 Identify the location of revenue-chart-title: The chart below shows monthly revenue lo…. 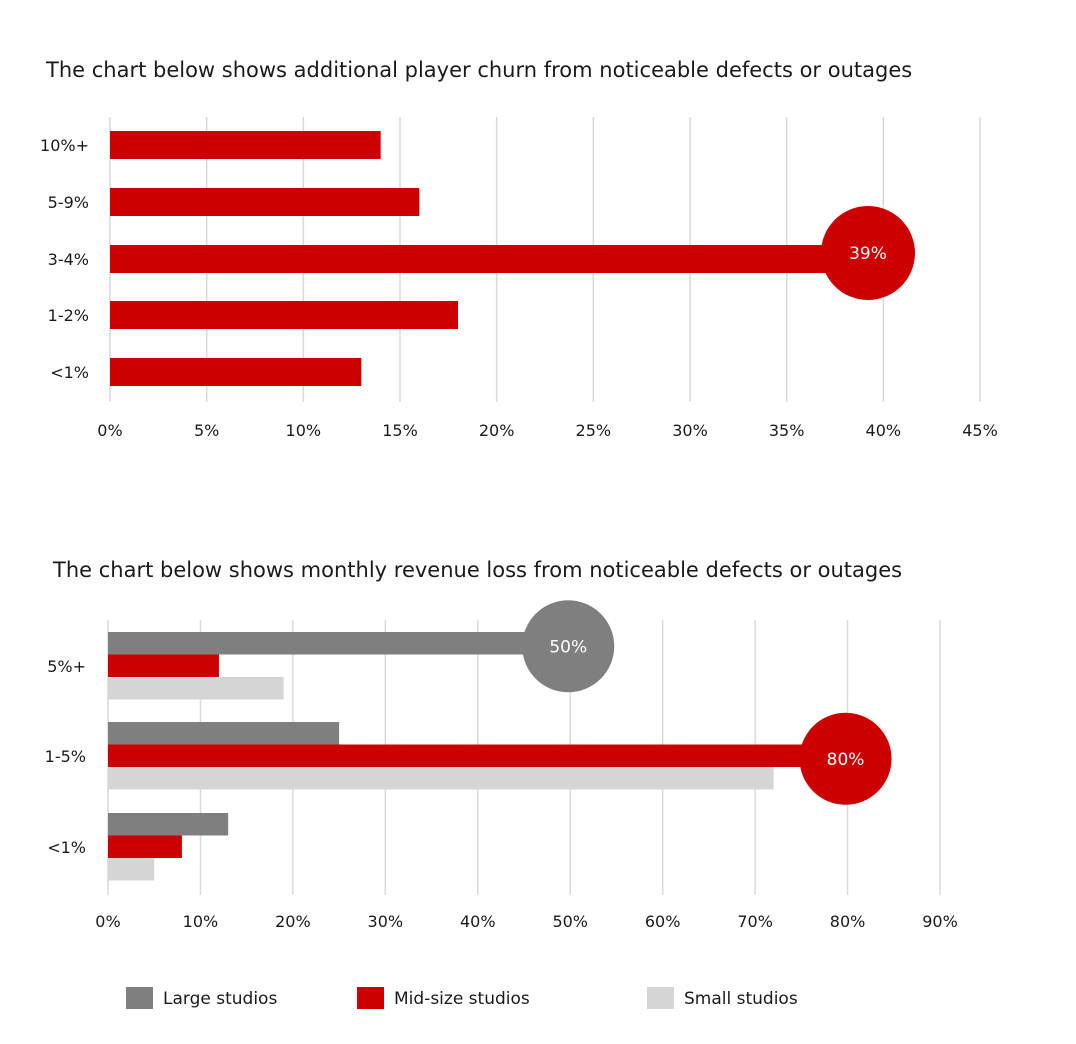
(478, 570).